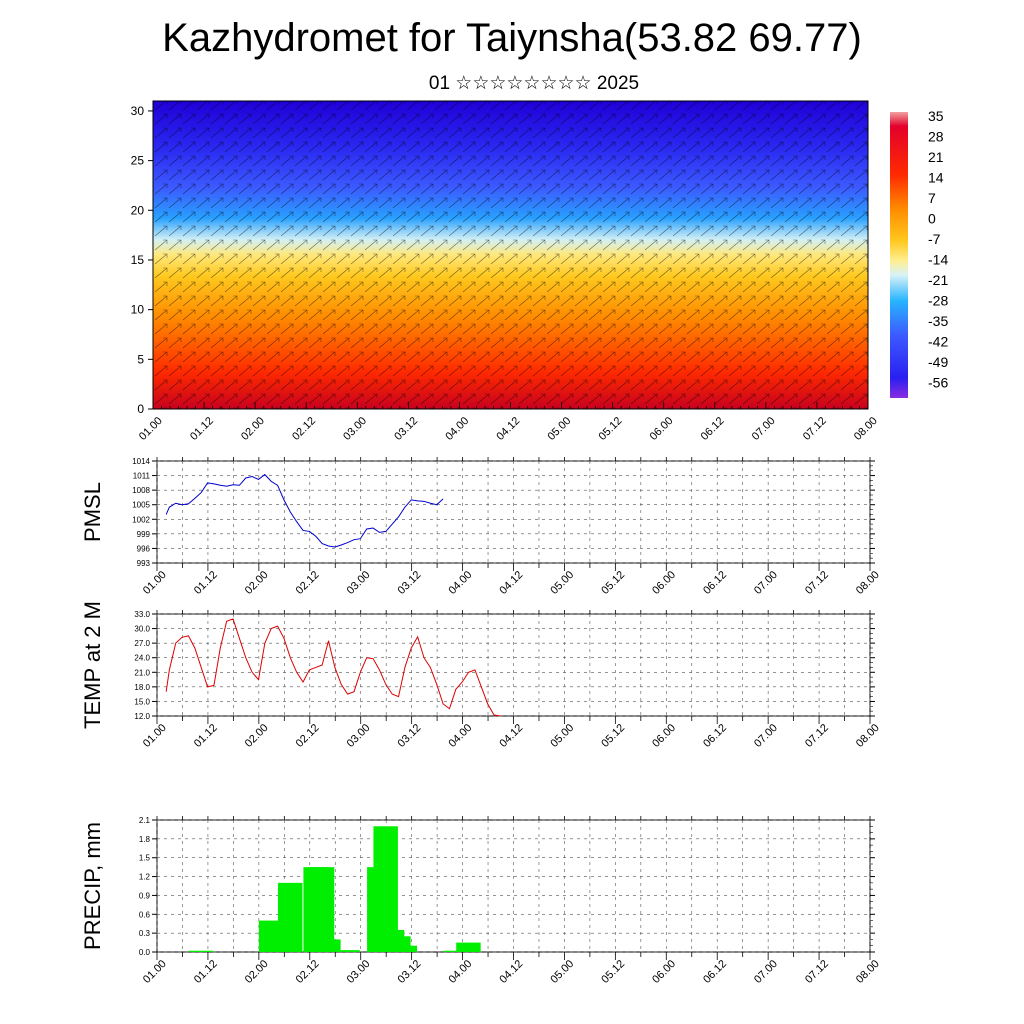 Image resolution: width=1024 pixels, height=1024 pixels. I want to click on y-tick-label: 5, so click(140, 359).